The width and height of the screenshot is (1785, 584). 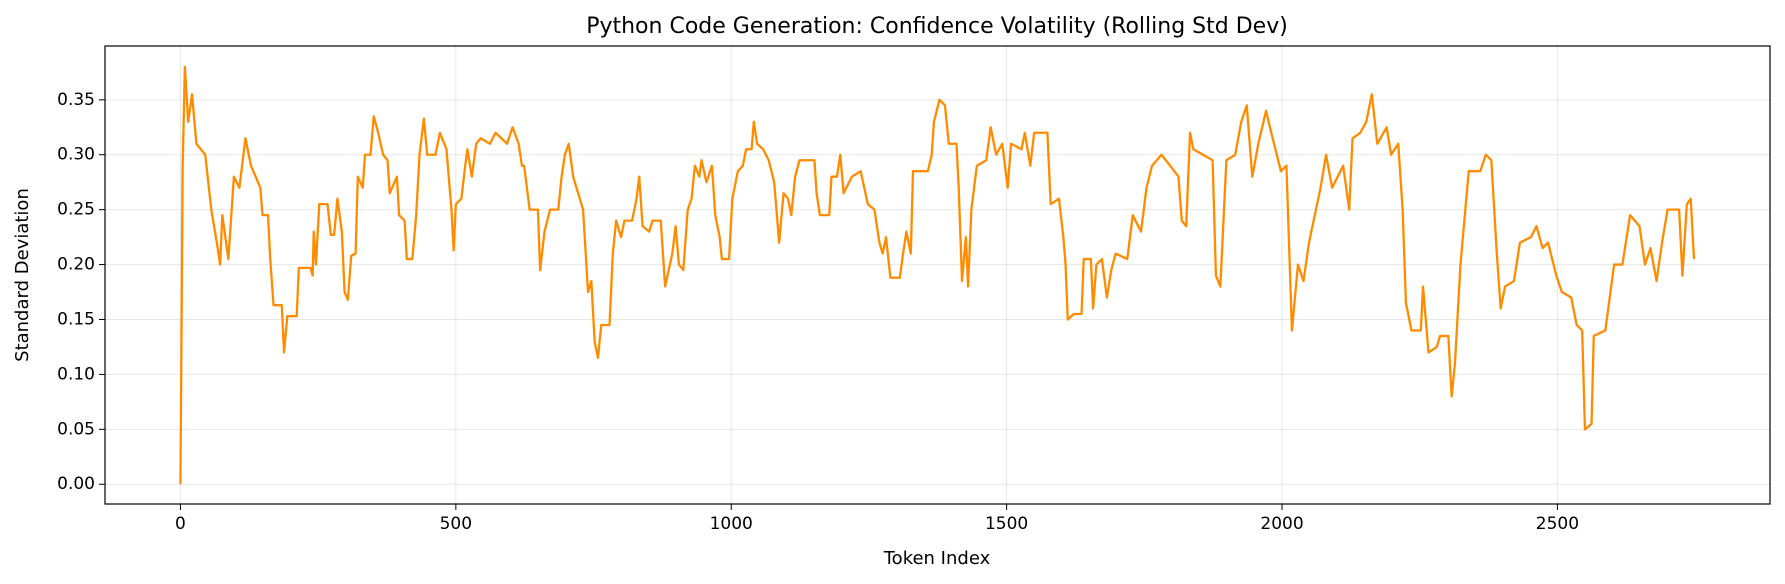 What do you see at coordinates (1281, 524) in the screenshot?
I see `x-tick-label: 2000` at bounding box center [1281, 524].